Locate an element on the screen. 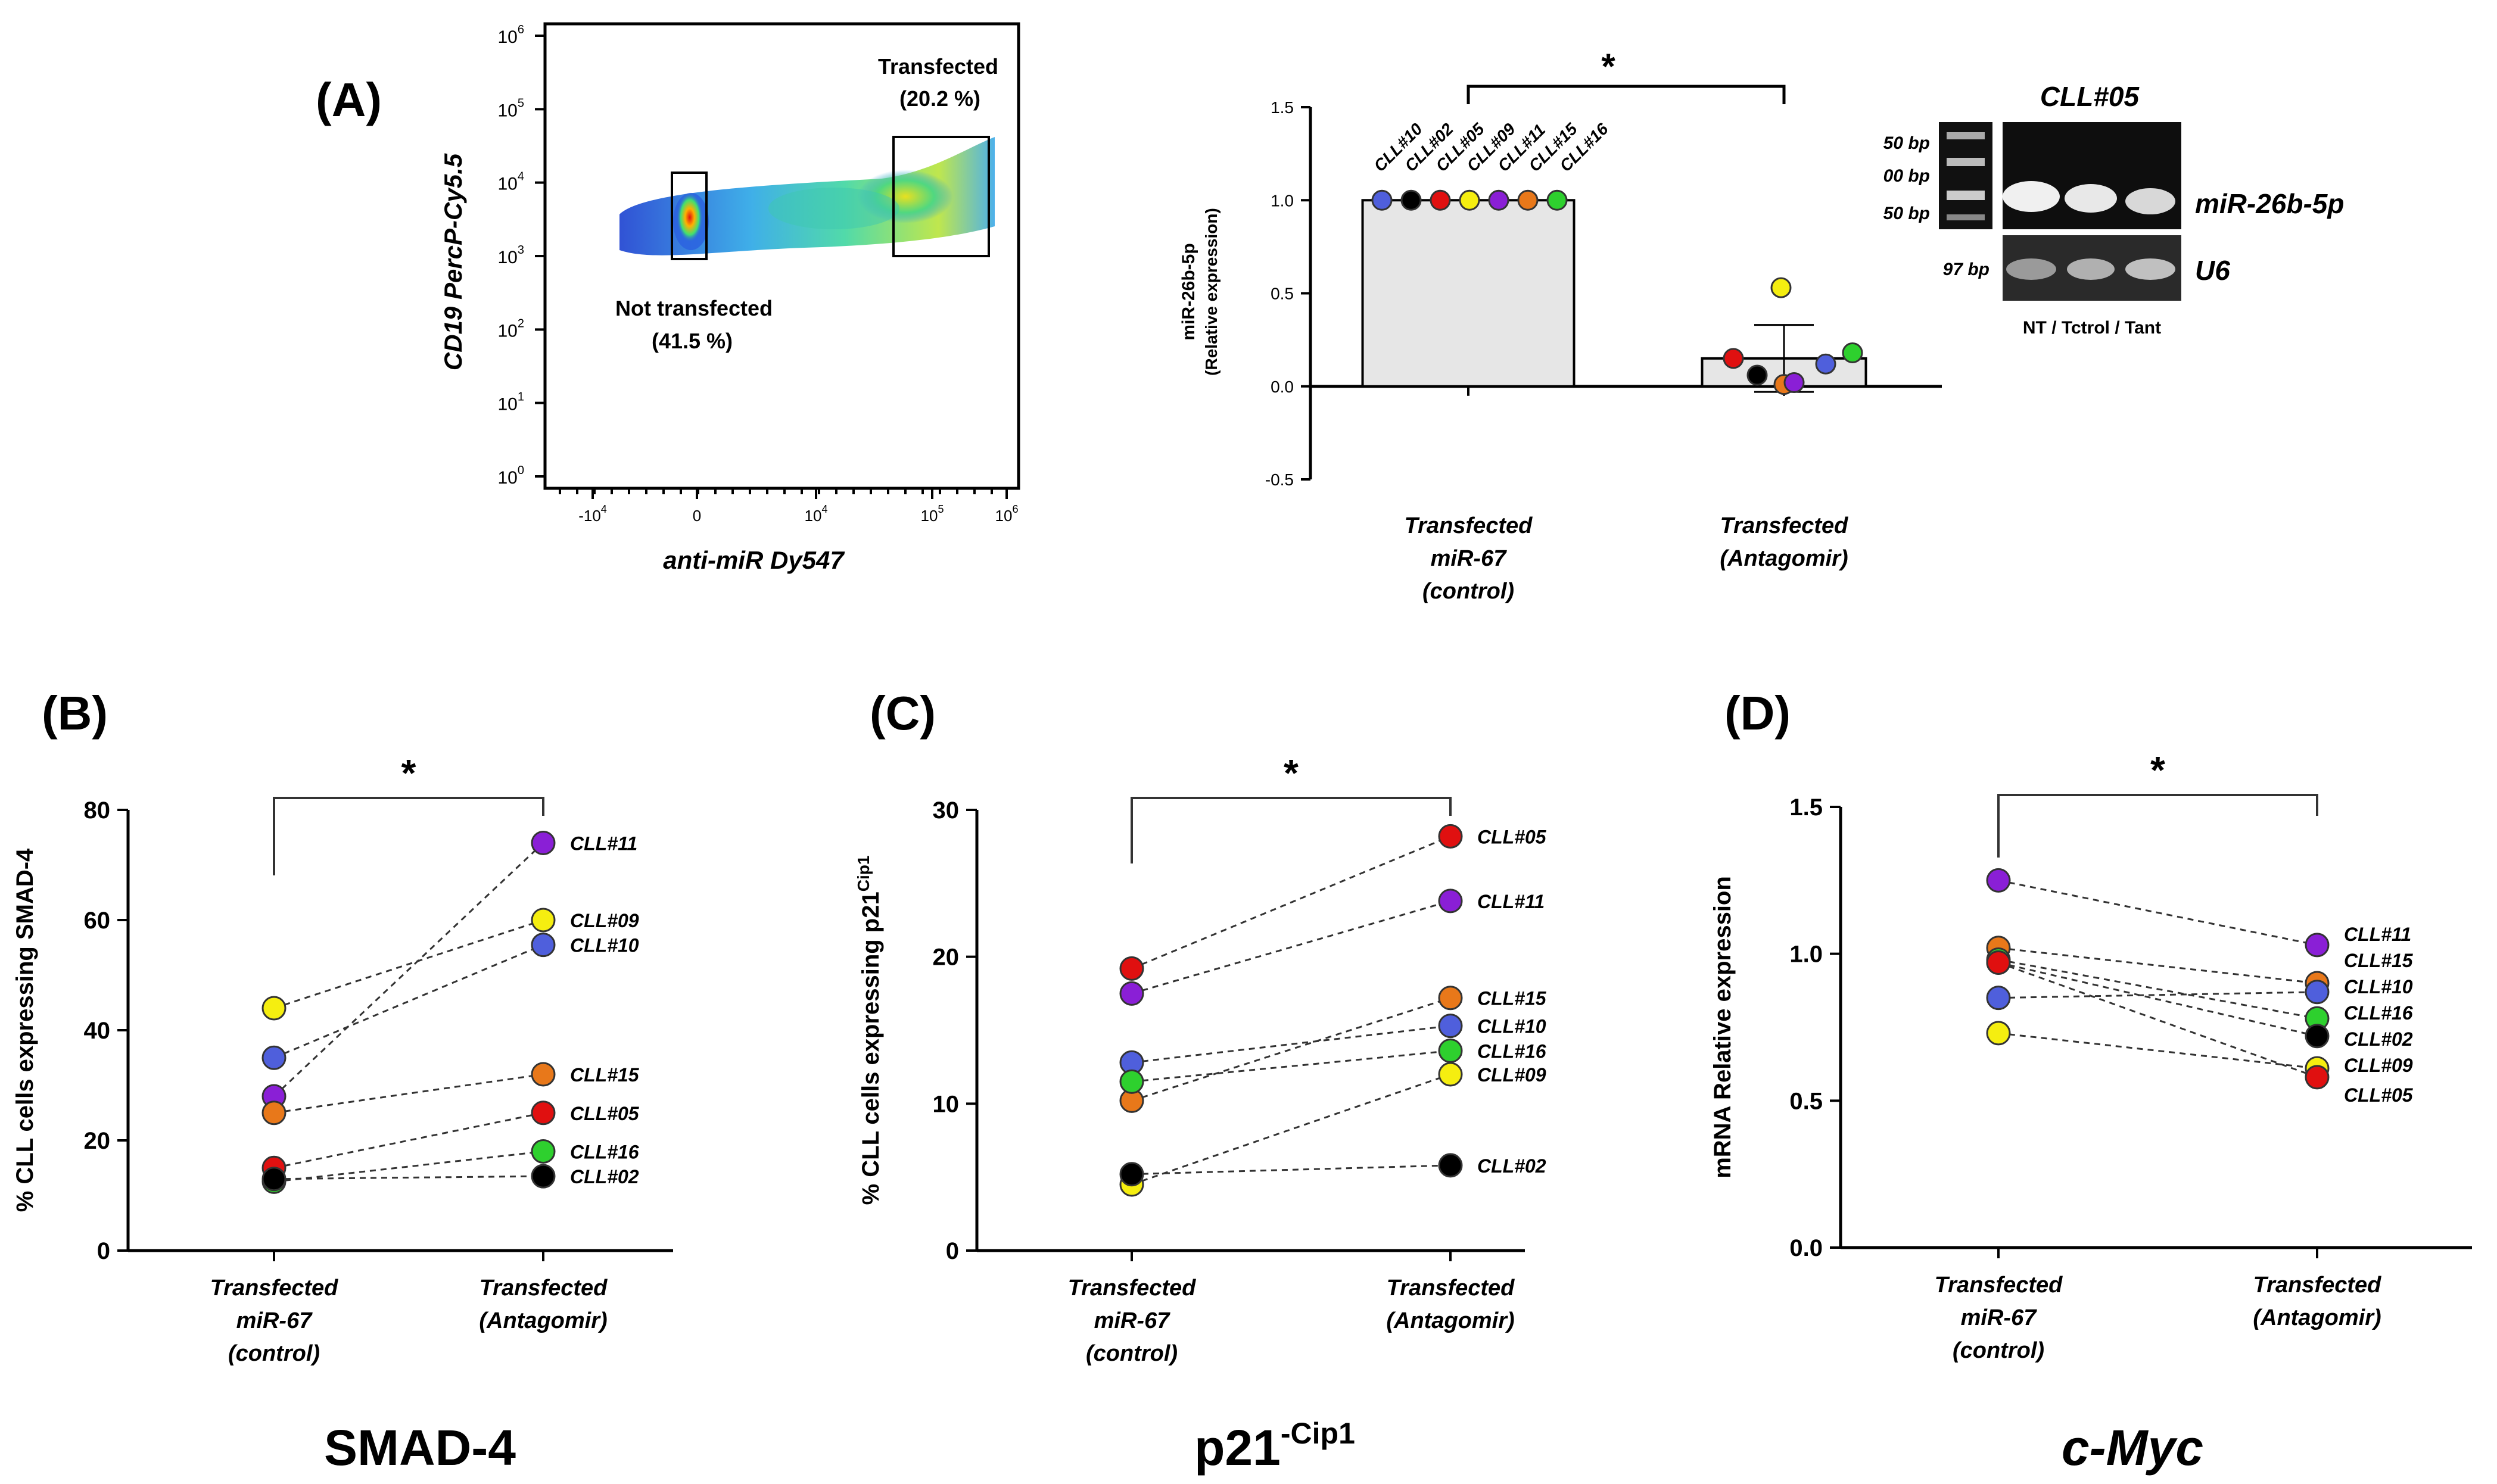 This screenshot has height=1484, width=2497. flow-x-tick-exp: 5 is located at coordinates (941, 509).